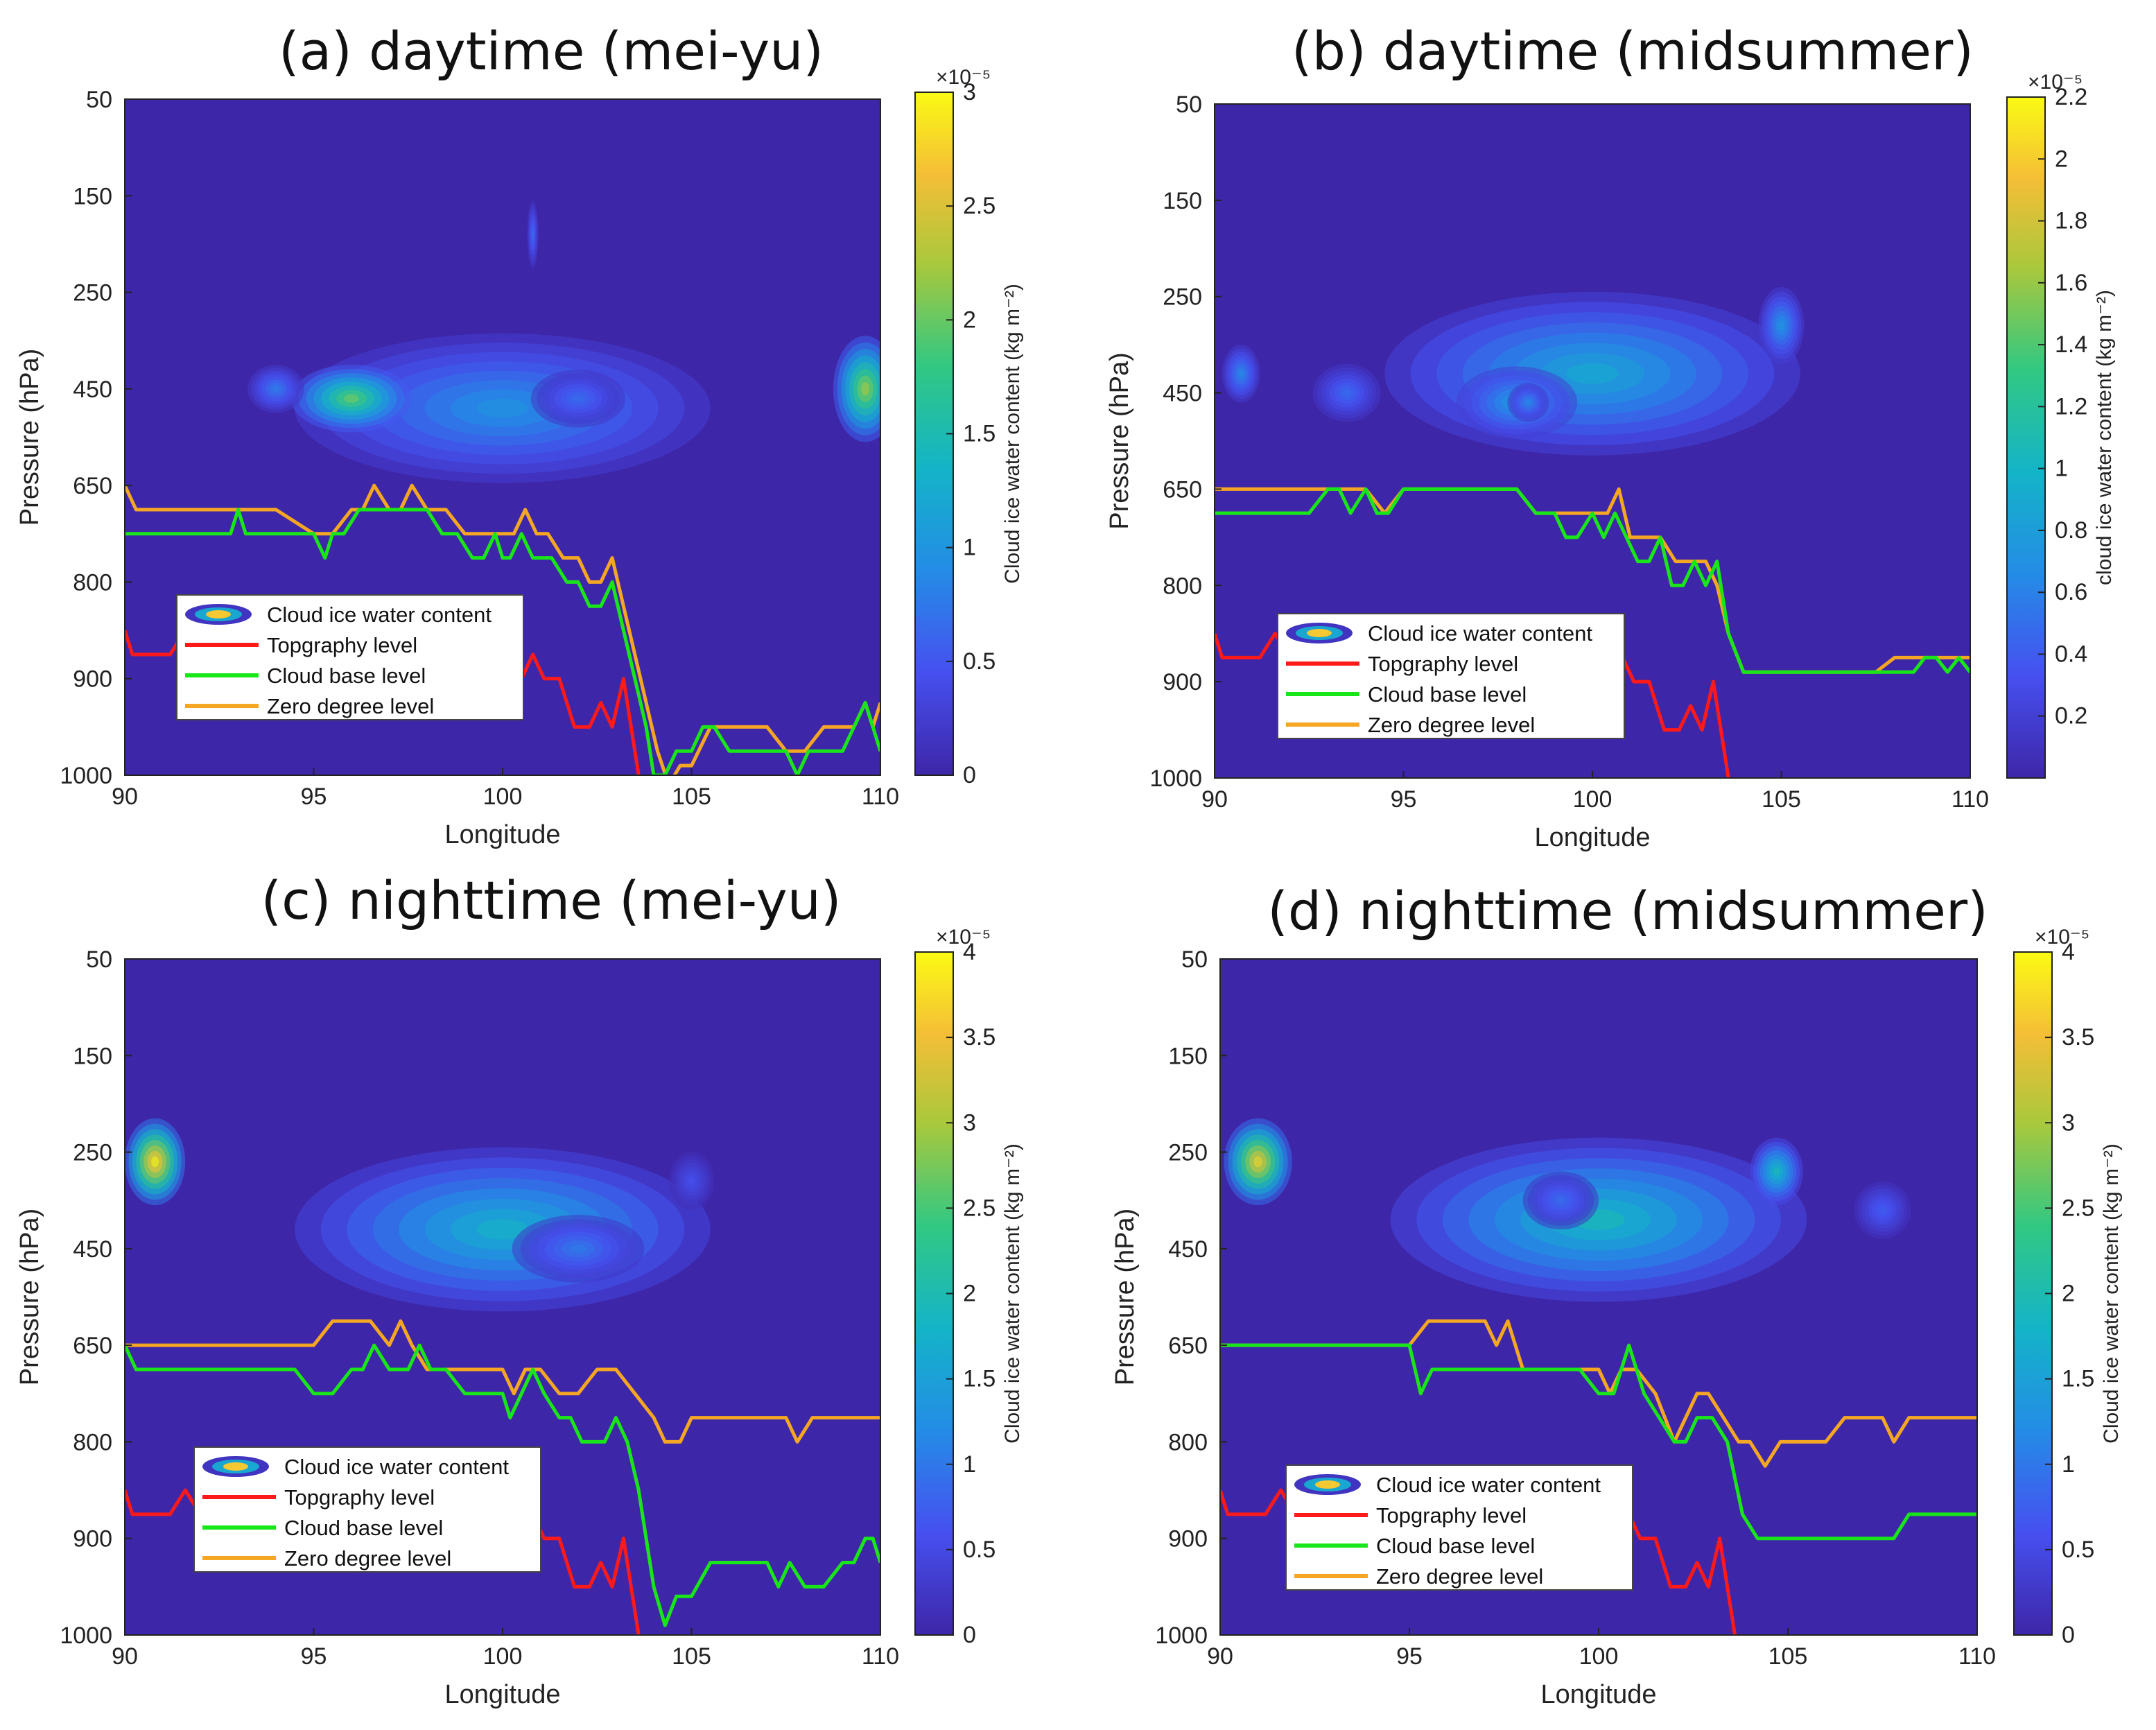  I want to click on legend-label: Zero degree level, so click(1460, 1576).